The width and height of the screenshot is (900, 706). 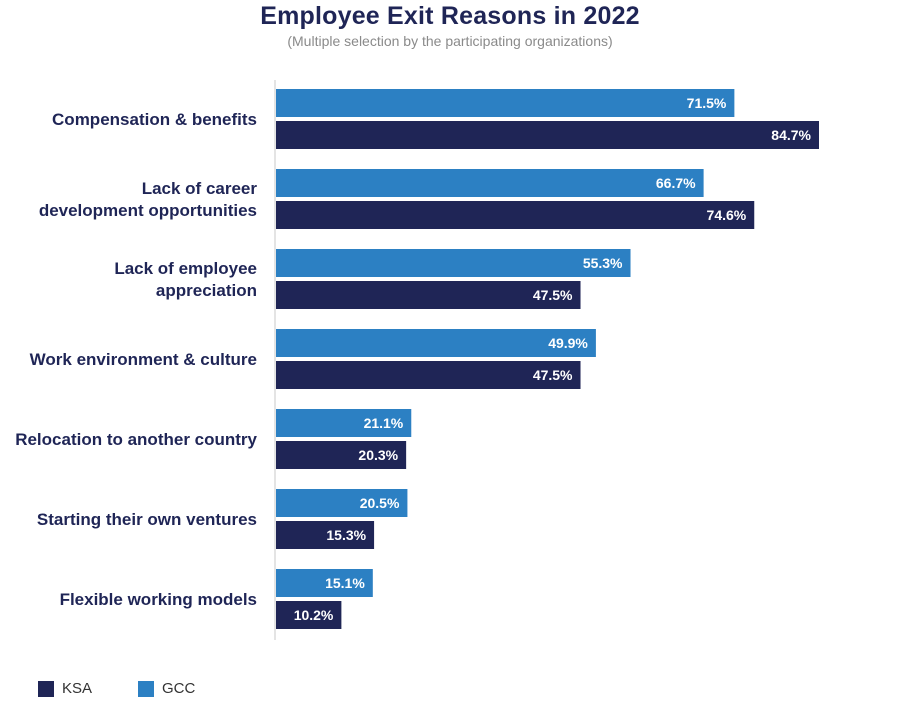 I want to click on legend-item-ksa: KSA, so click(x=65, y=688).